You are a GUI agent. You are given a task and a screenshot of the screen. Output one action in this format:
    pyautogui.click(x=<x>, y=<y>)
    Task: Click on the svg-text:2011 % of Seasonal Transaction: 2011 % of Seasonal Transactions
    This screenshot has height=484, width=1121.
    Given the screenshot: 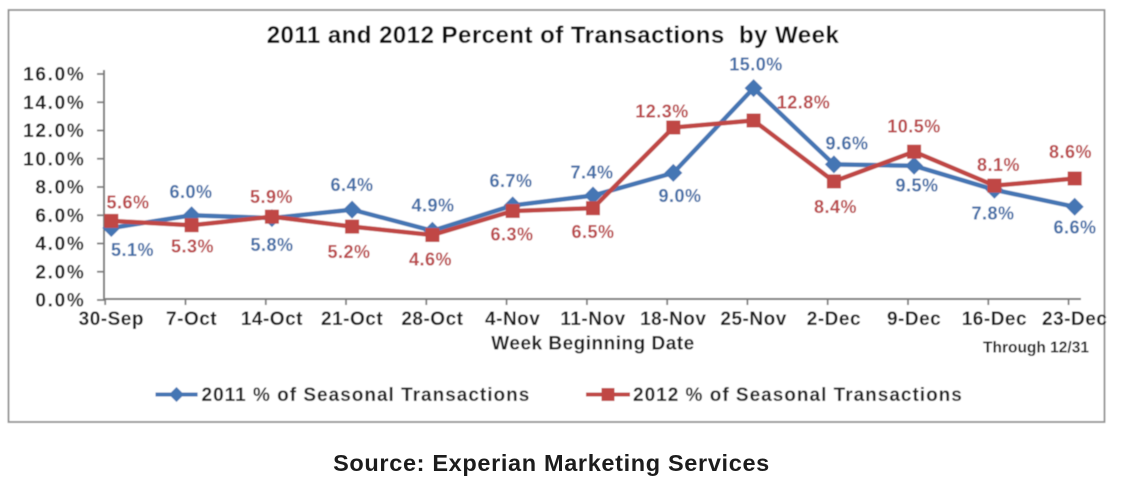 What is the action you would take?
    pyautogui.click(x=366, y=395)
    